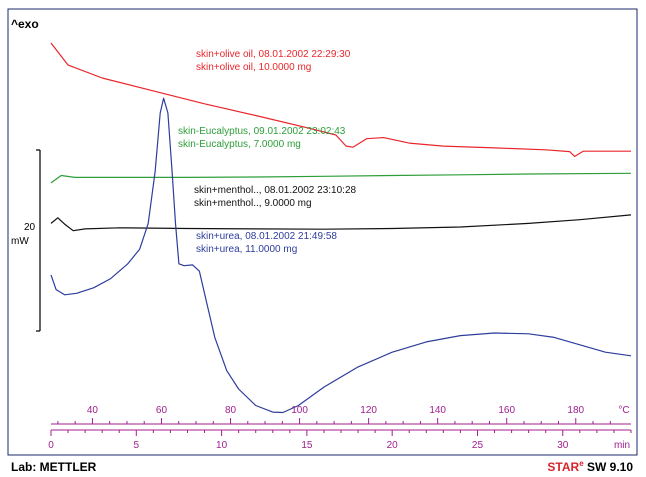 The height and width of the screenshot is (477, 646). What do you see at coordinates (253, 67) in the screenshot?
I see `legend-line-1-2: skin+olive oil, 10.0000 mg` at bounding box center [253, 67].